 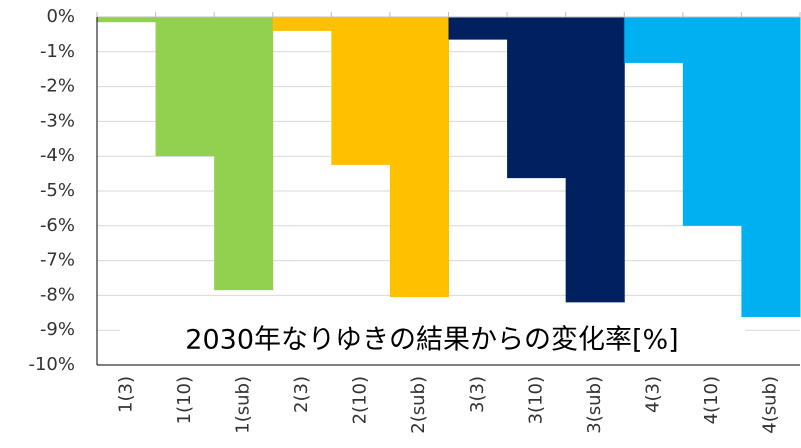 I want to click on x-tick-label: 1(10), so click(x=184, y=400).